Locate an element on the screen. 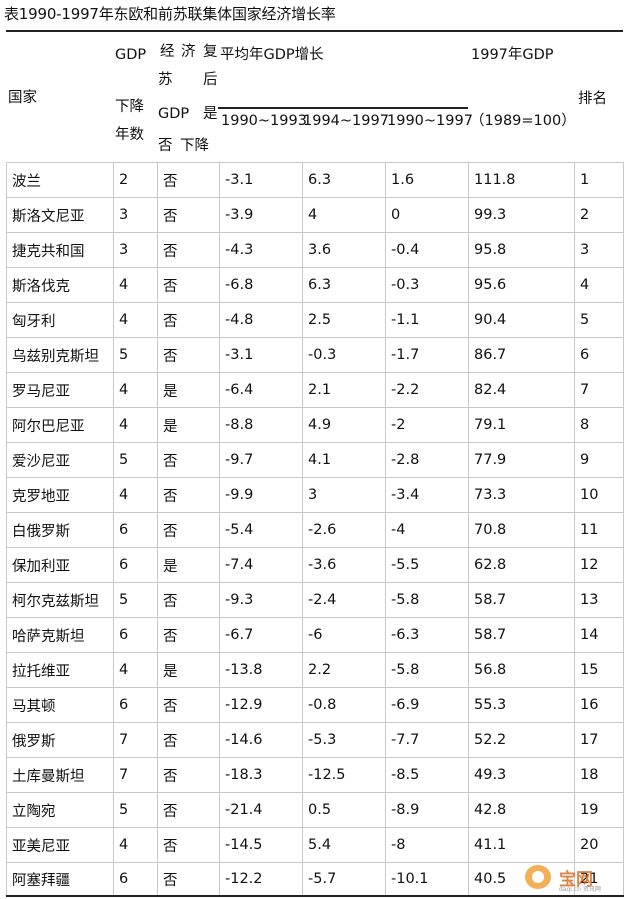  cell-p1: -14.5 is located at coordinates (261, 845).